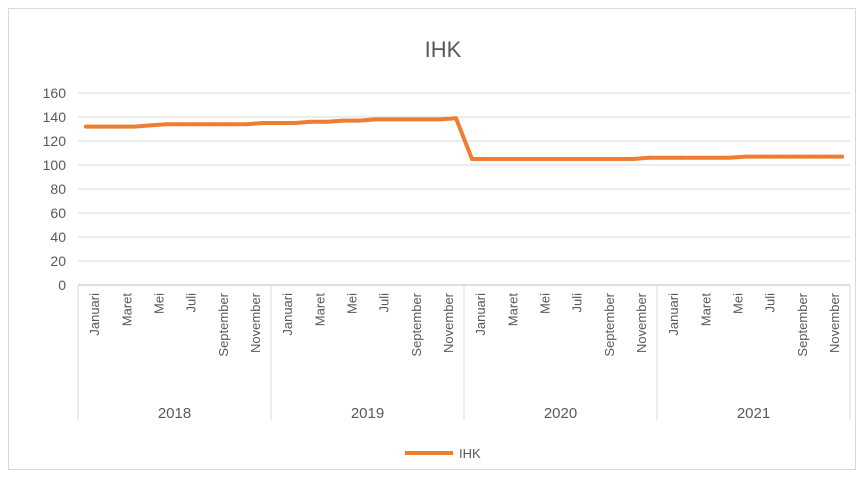  Describe the element at coordinates (62, 285) in the screenshot. I see `y-tick-label: 0` at that location.